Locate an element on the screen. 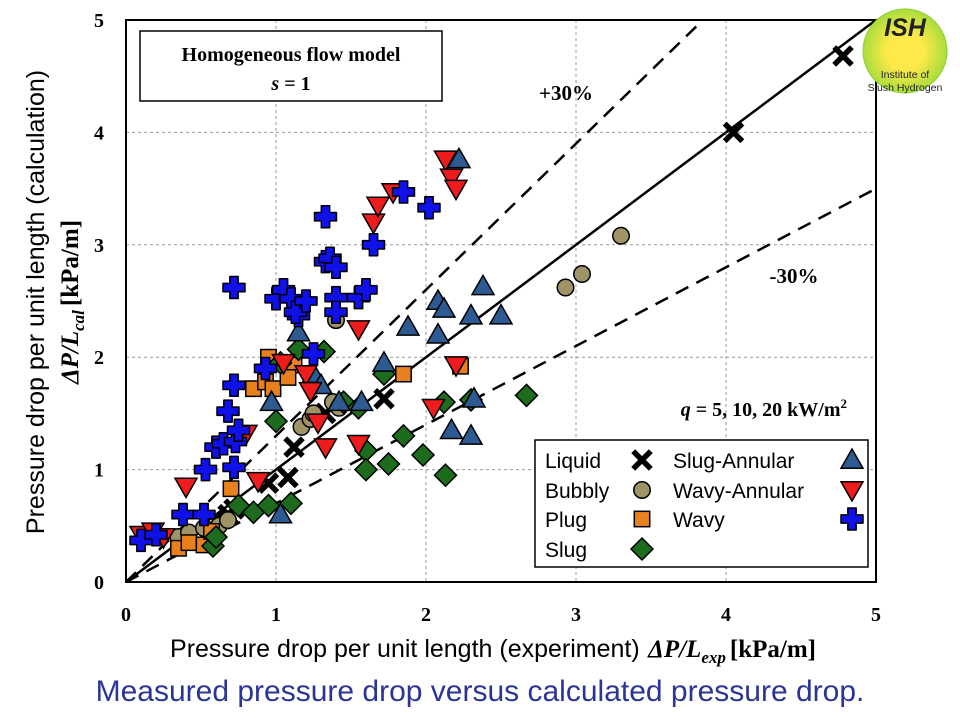 The height and width of the screenshot is (720, 960). slip-ratio-var: s is located at coordinates (274, 84).